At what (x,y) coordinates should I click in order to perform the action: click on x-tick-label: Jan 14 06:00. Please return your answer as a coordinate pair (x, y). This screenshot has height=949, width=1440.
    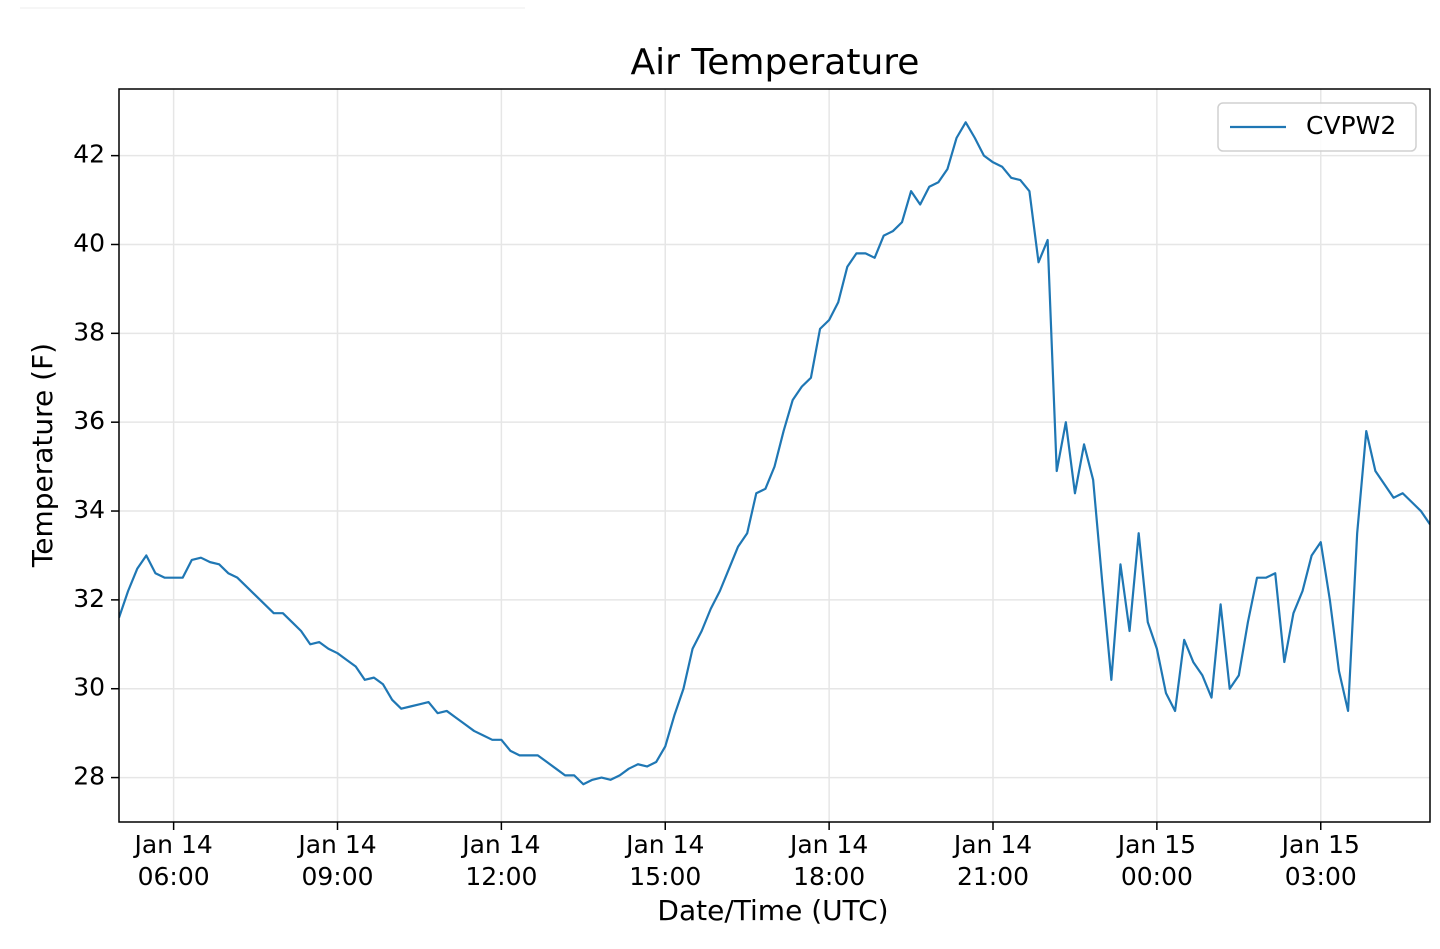
    Looking at the image, I should click on (173, 860).